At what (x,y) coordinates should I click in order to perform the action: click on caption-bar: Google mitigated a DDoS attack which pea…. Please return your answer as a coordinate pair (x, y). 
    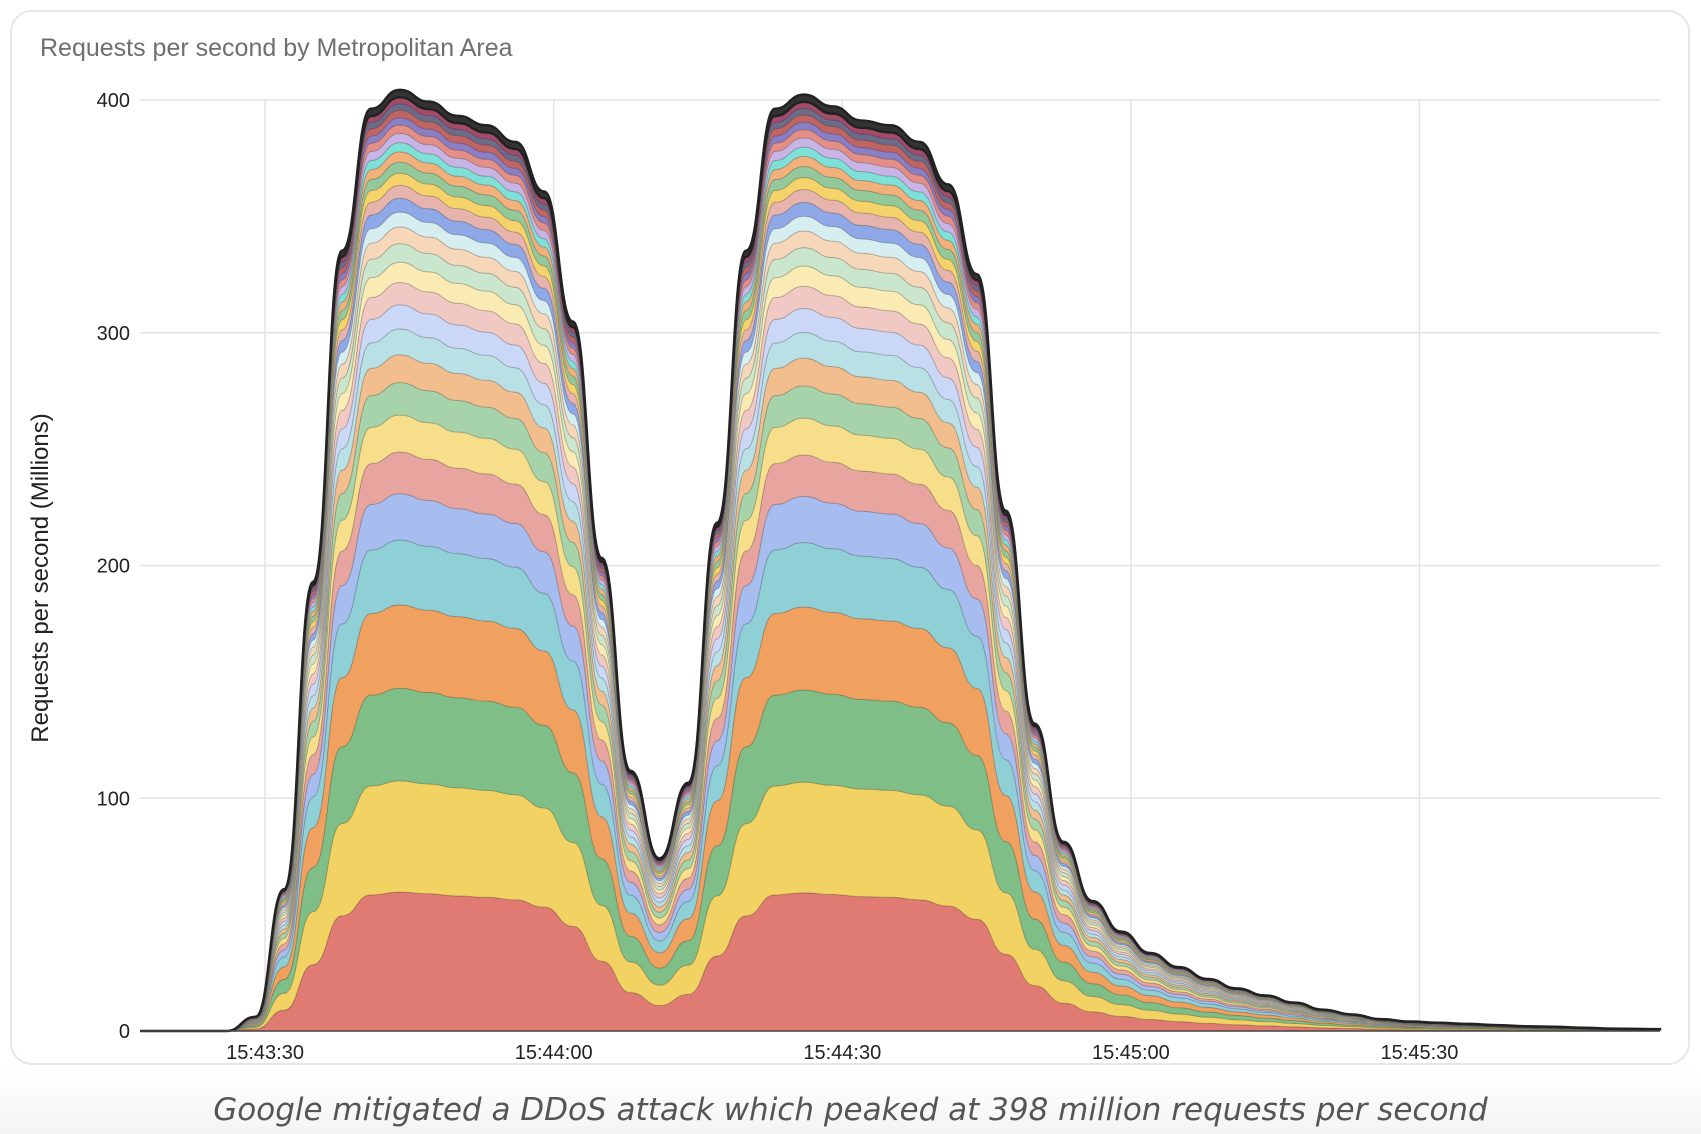
    Looking at the image, I should click on (850, 1101).